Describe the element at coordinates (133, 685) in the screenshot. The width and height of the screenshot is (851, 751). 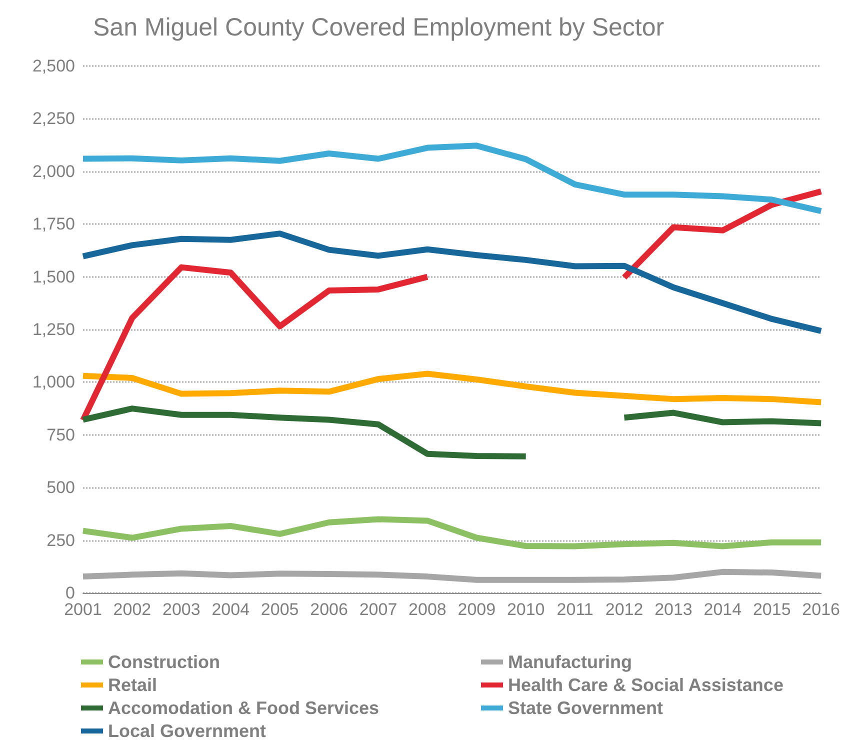
I see `legend-label: Retail` at that location.